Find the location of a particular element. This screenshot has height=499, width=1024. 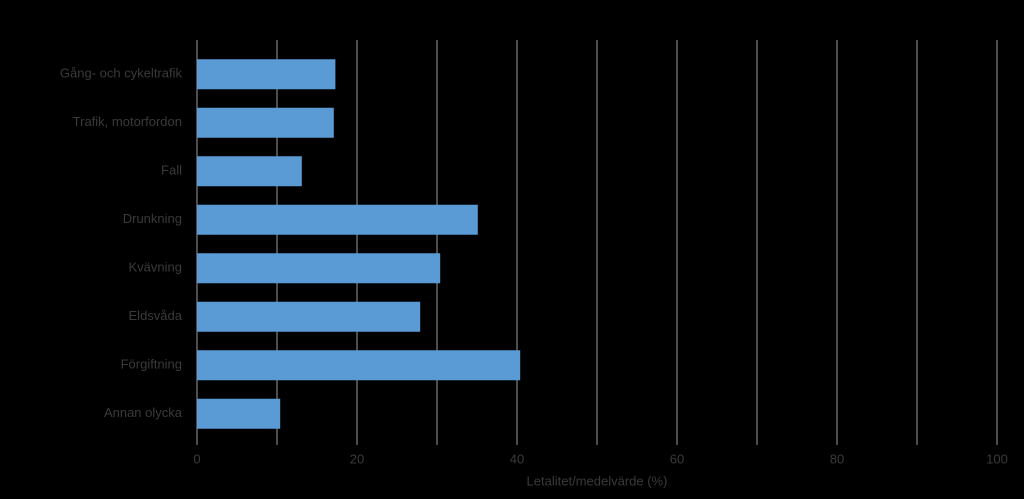

x-tick-label: 80 is located at coordinates (837, 458).